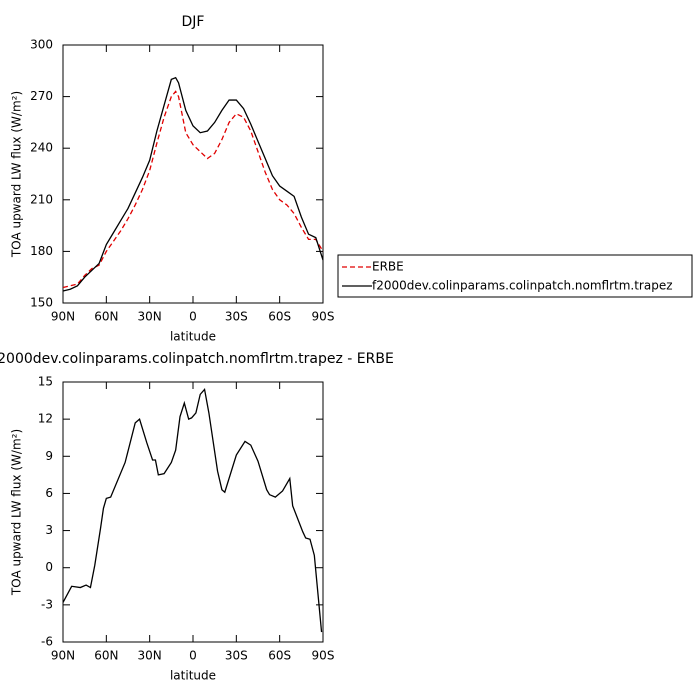 The height and width of the screenshot is (700, 700). Describe the element at coordinates (49, 493) in the screenshot. I see `y-tick-label: 6` at that location.